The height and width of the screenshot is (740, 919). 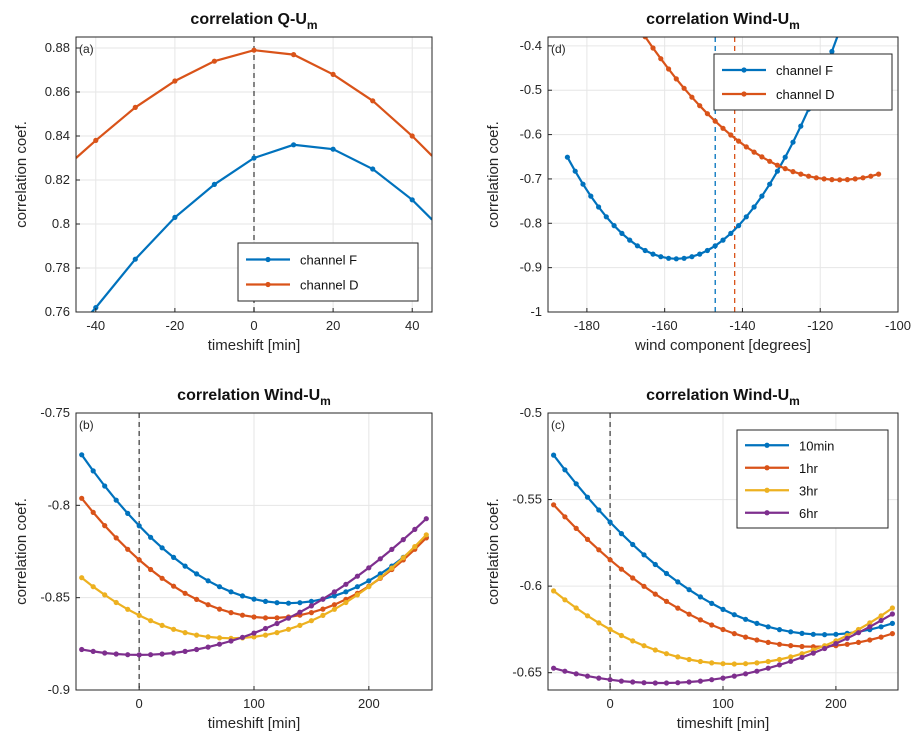 I want to click on x-axis-label: timeshift [min], so click(x=254, y=345).